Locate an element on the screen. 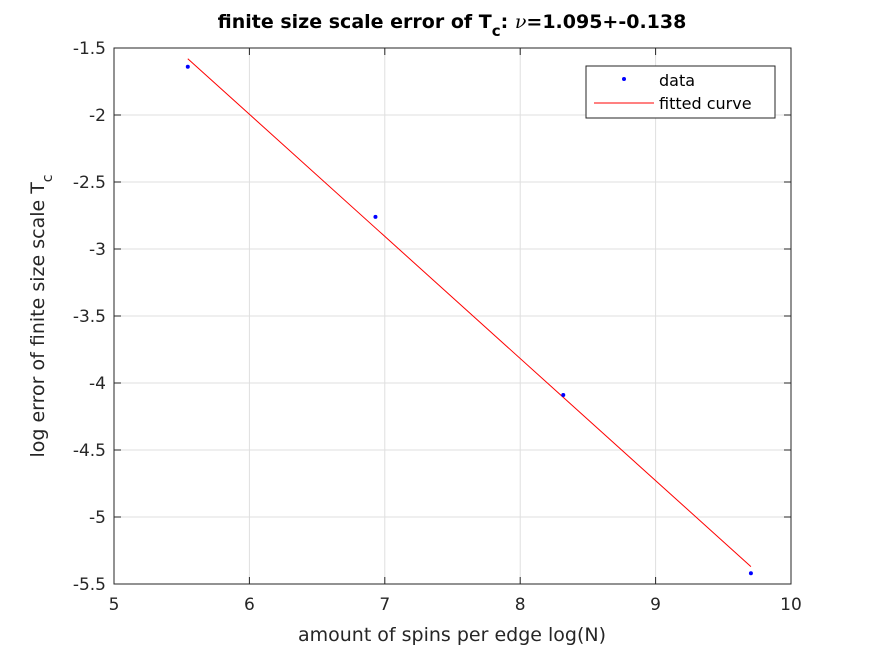 The width and height of the screenshot is (875, 656). x-axis-label: amount of spins per edge log(N) is located at coordinates (452, 635).